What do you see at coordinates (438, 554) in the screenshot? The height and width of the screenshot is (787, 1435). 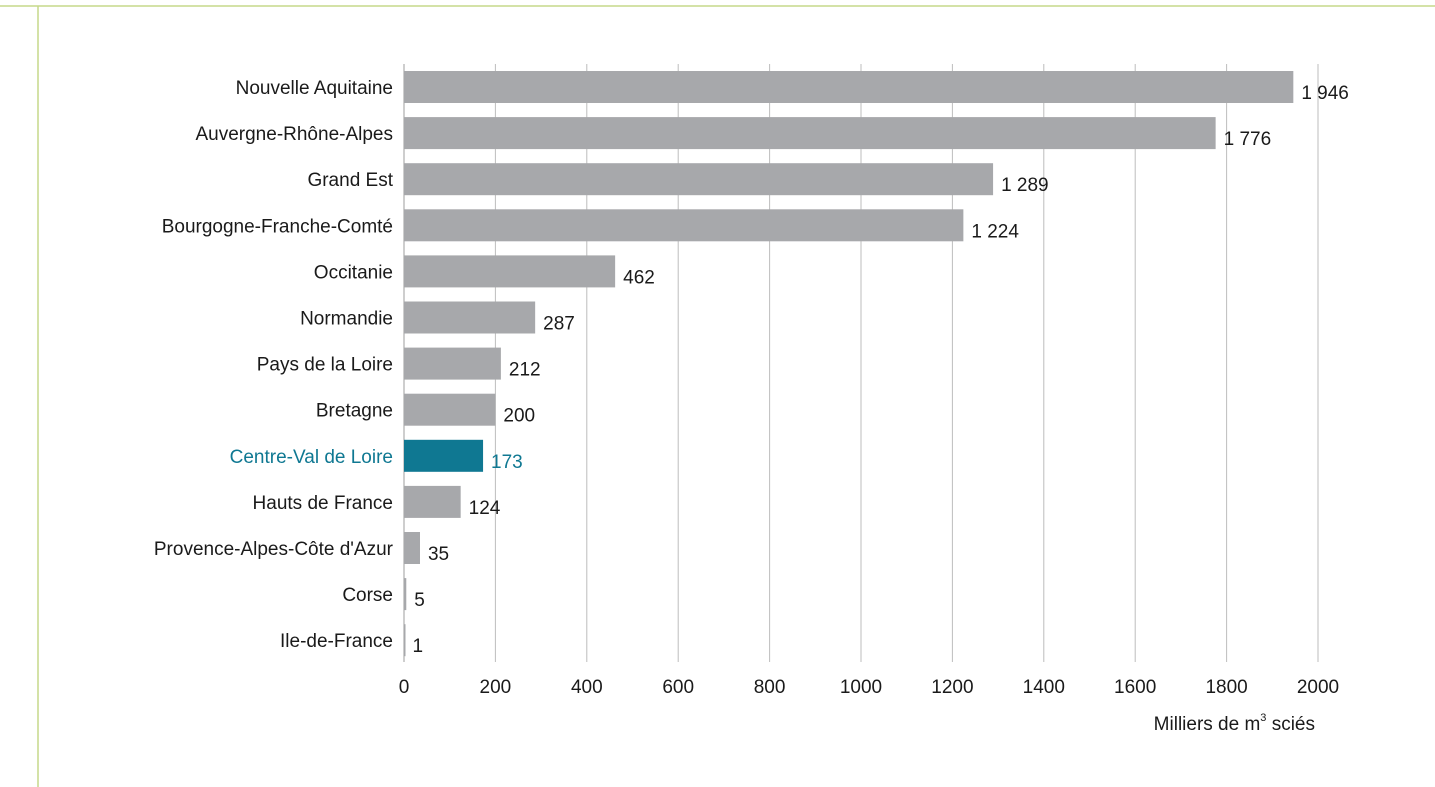 I see `value-label: 35` at bounding box center [438, 554].